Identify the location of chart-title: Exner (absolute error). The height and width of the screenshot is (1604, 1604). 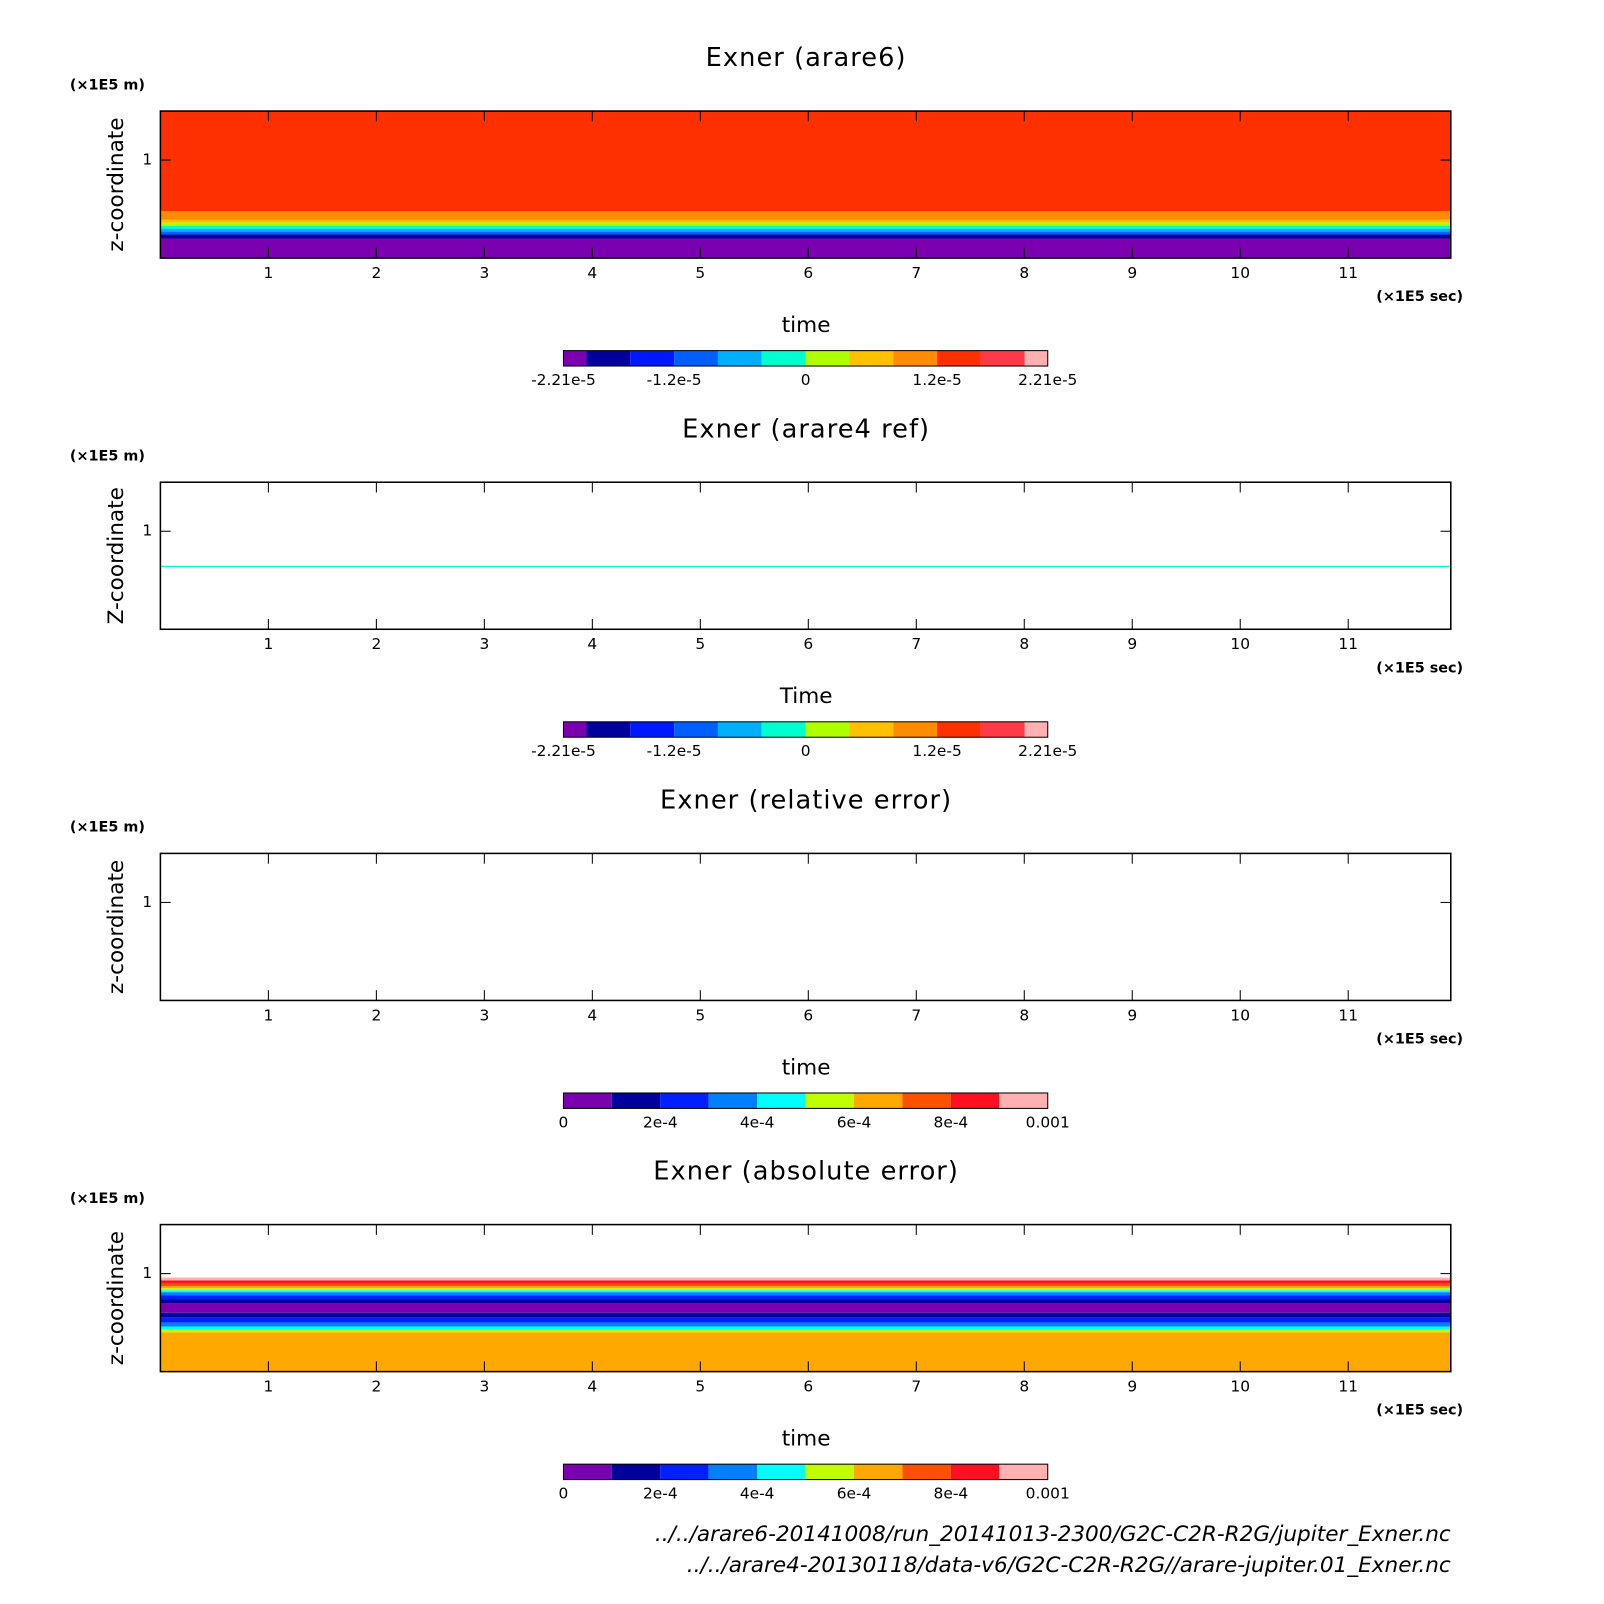
(806, 1172).